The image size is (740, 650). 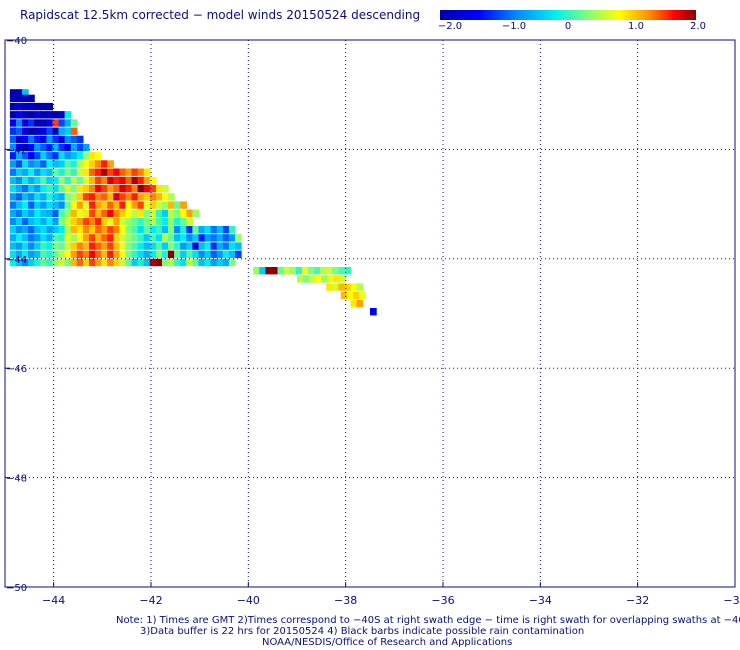 What do you see at coordinates (450, 26) in the screenshot?
I see `colorbar-tick: −2.0` at bounding box center [450, 26].